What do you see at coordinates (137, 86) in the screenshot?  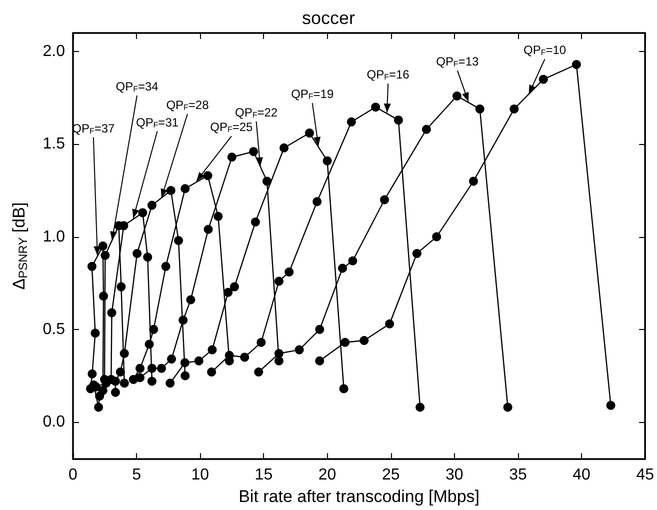 I see `annotation: QPF=34` at bounding box center [137, 86].